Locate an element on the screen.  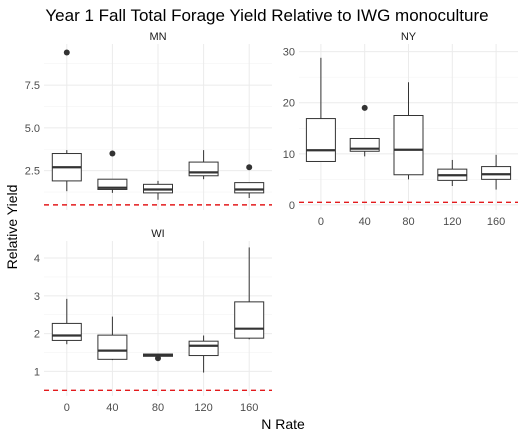
y-tick-label: 20 is located at coordinates (289, 104).